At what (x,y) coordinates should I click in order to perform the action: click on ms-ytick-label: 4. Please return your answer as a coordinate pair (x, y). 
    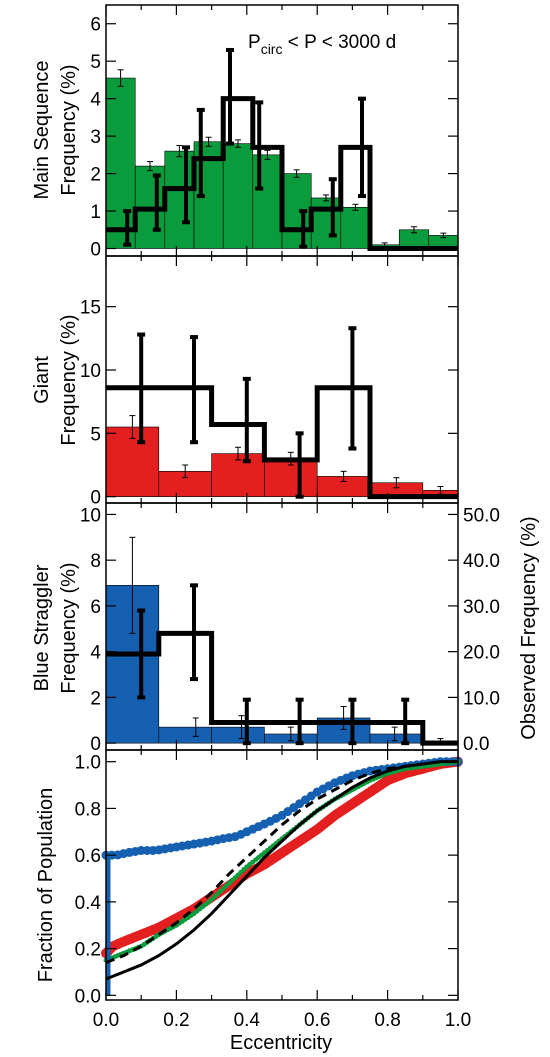
    Looking at the image, I should click on (95, 100).